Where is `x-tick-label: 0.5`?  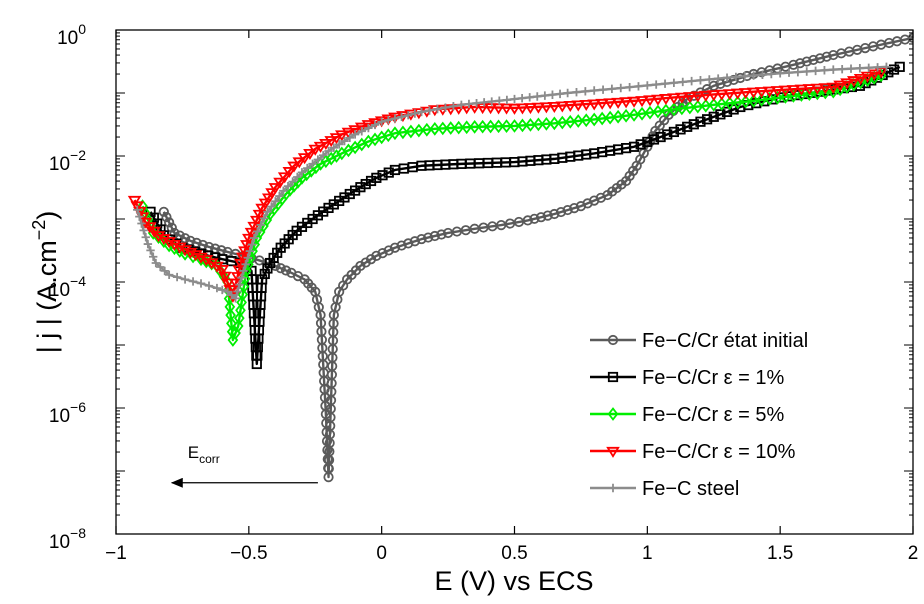 x-tick-label: 0.5 is located at coordinates (514, 553).